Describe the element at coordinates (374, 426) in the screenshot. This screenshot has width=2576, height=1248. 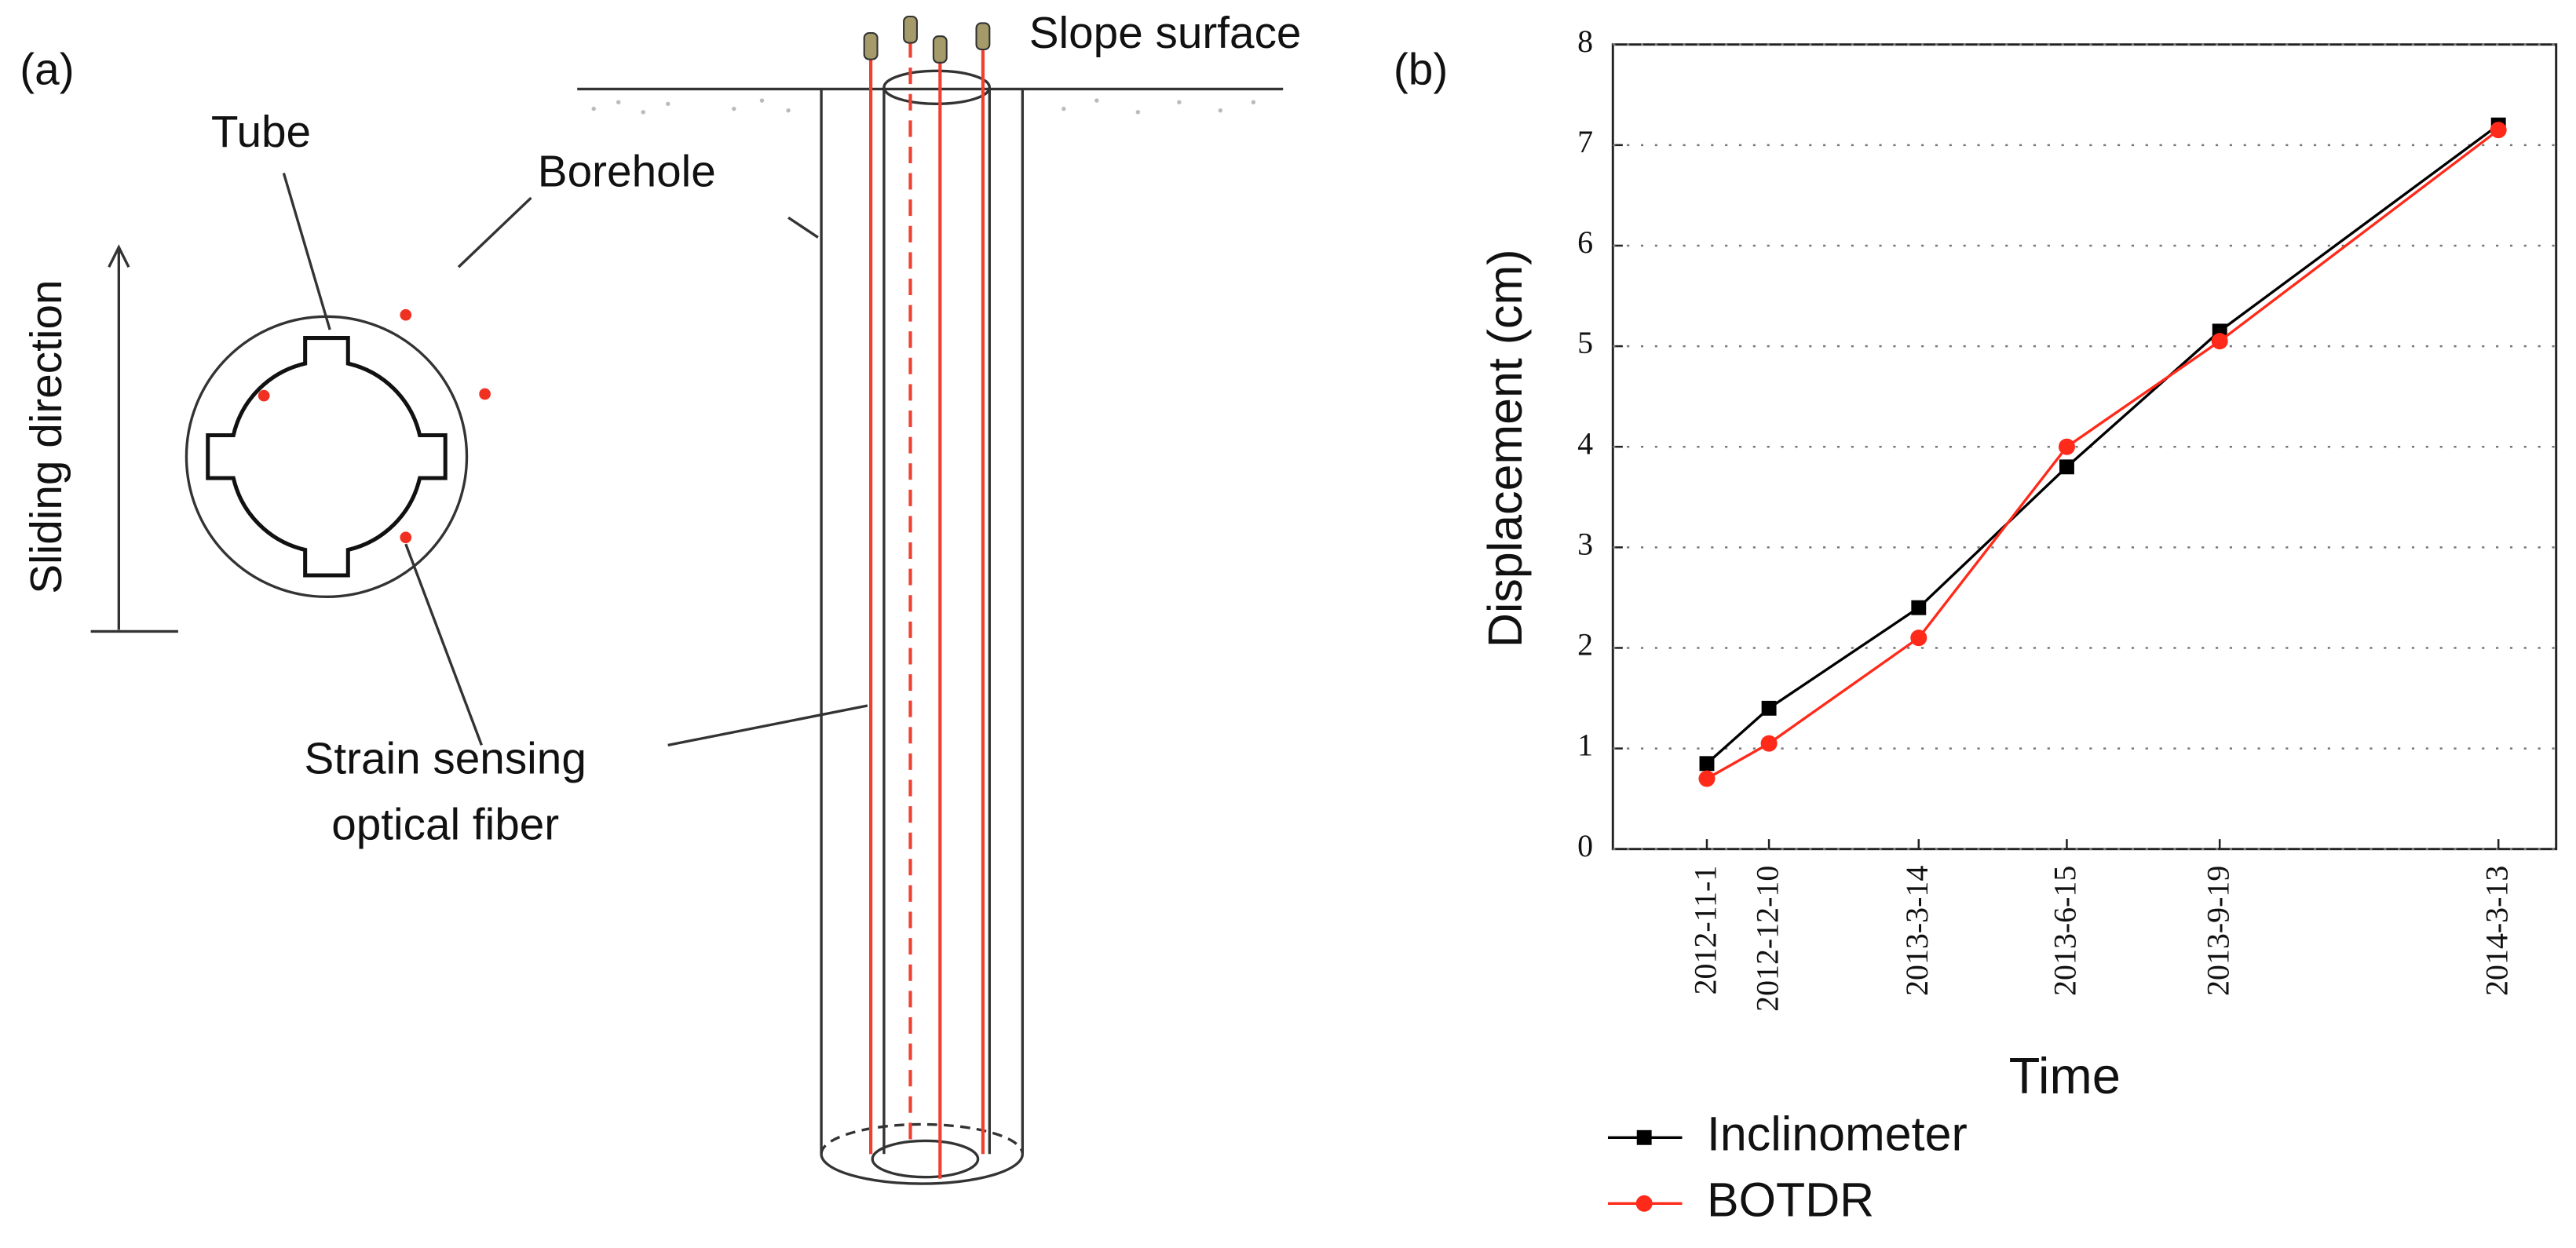
I see `fiber-dots` at that location.